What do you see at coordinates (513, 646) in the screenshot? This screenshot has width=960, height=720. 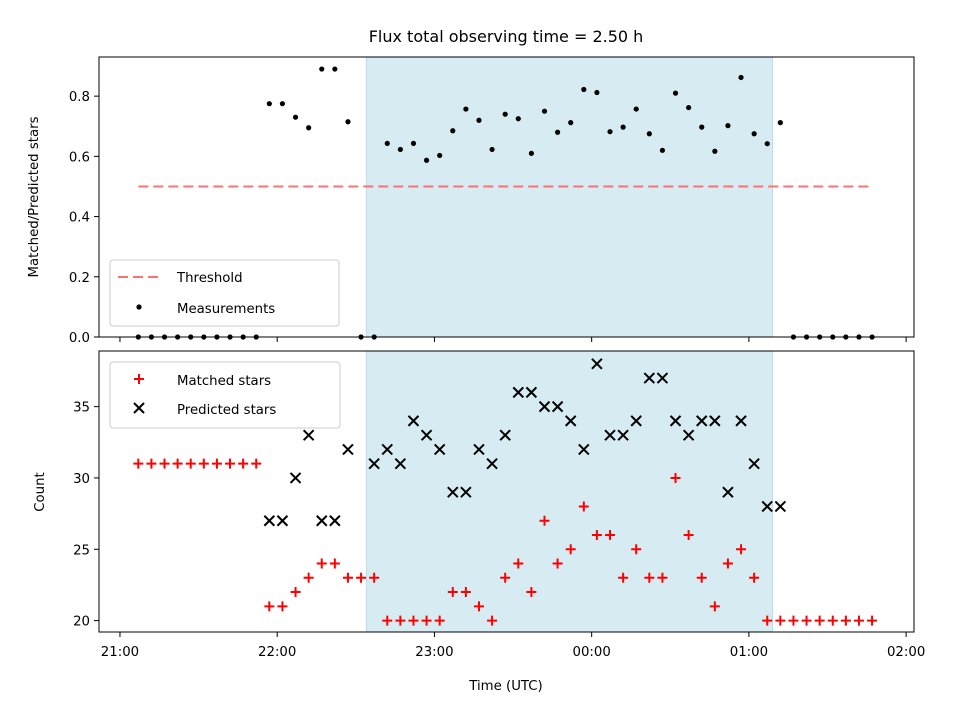 I see `bottom-x-axis: 21:00 22:00 23:00 00:00 01:00 02:00` at bounding box center [513, 646].